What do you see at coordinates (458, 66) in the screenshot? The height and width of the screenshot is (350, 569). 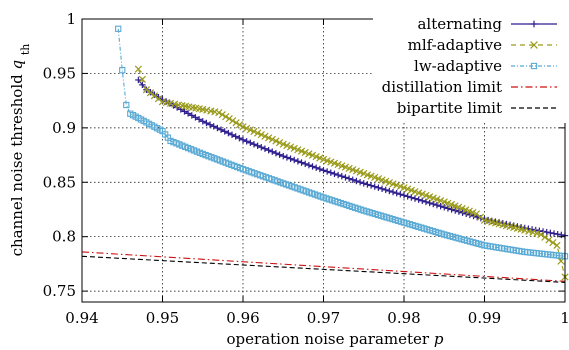 I see `legend-label: lw-adaptive` at bounding box center [458, 66].